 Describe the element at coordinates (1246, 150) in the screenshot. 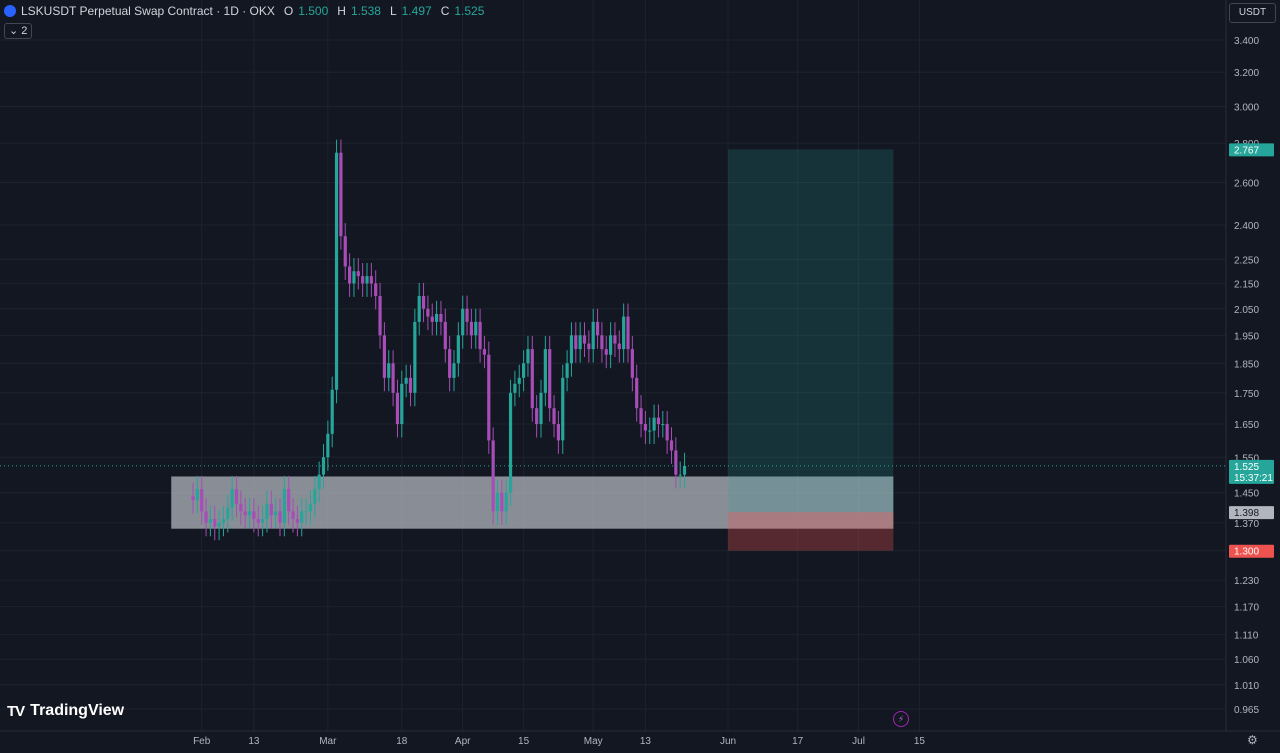

I see `price-label-target-text: 2.767` at that location.